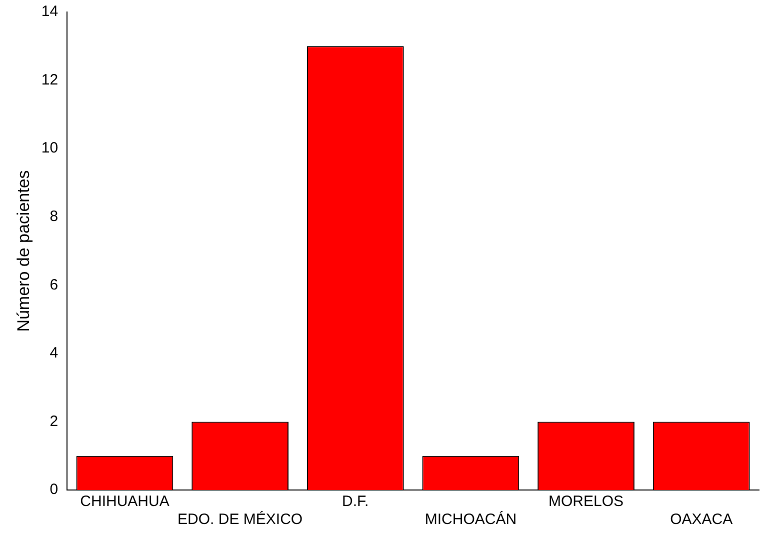  Describe the element at coordinates (23, 251) in the screenshot. I see `y-axis-title: Número de pacientes` at that location.